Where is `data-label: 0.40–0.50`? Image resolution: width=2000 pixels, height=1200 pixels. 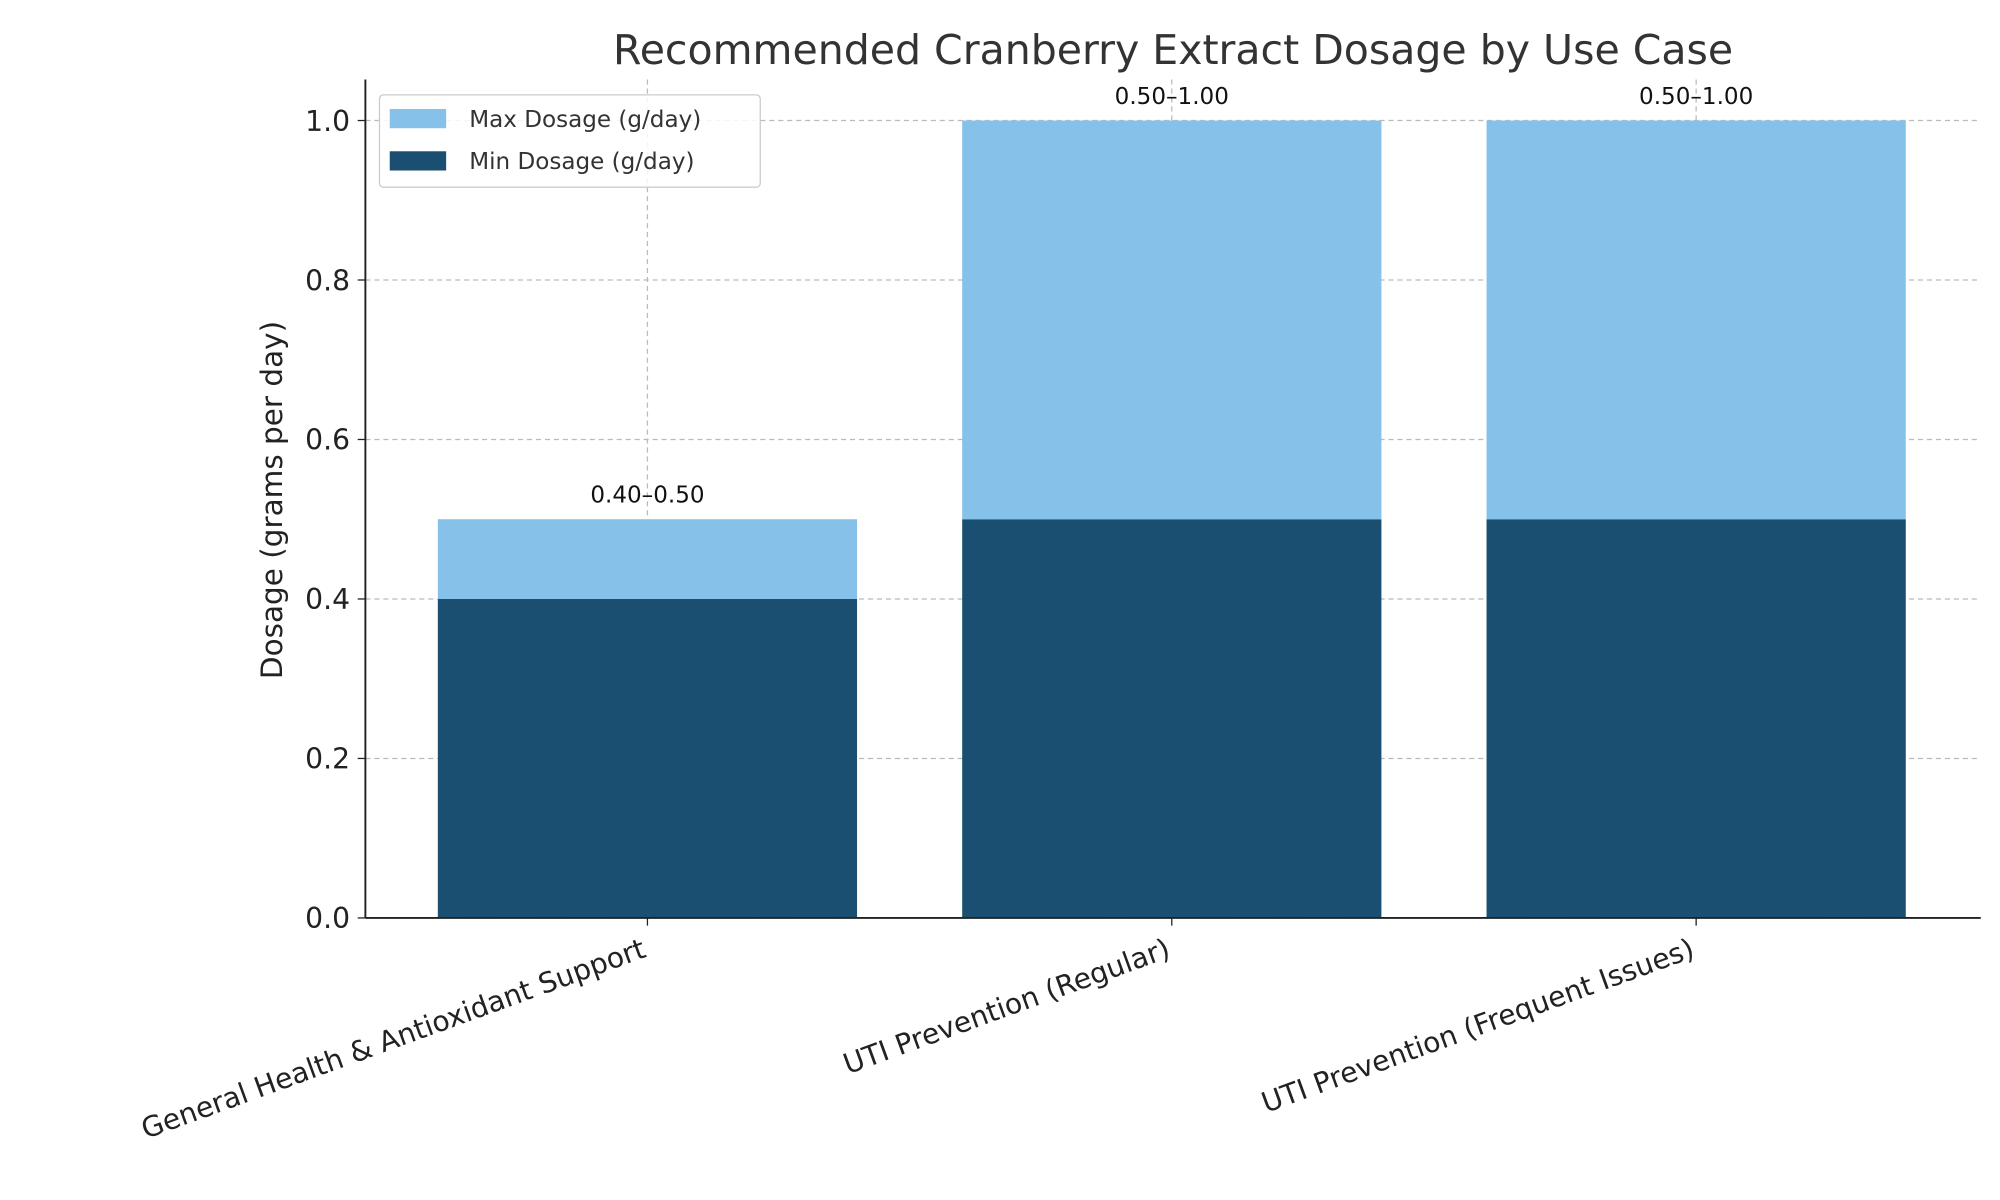
data-label: 0.40–0.50 is located at coordinates (647, 496).